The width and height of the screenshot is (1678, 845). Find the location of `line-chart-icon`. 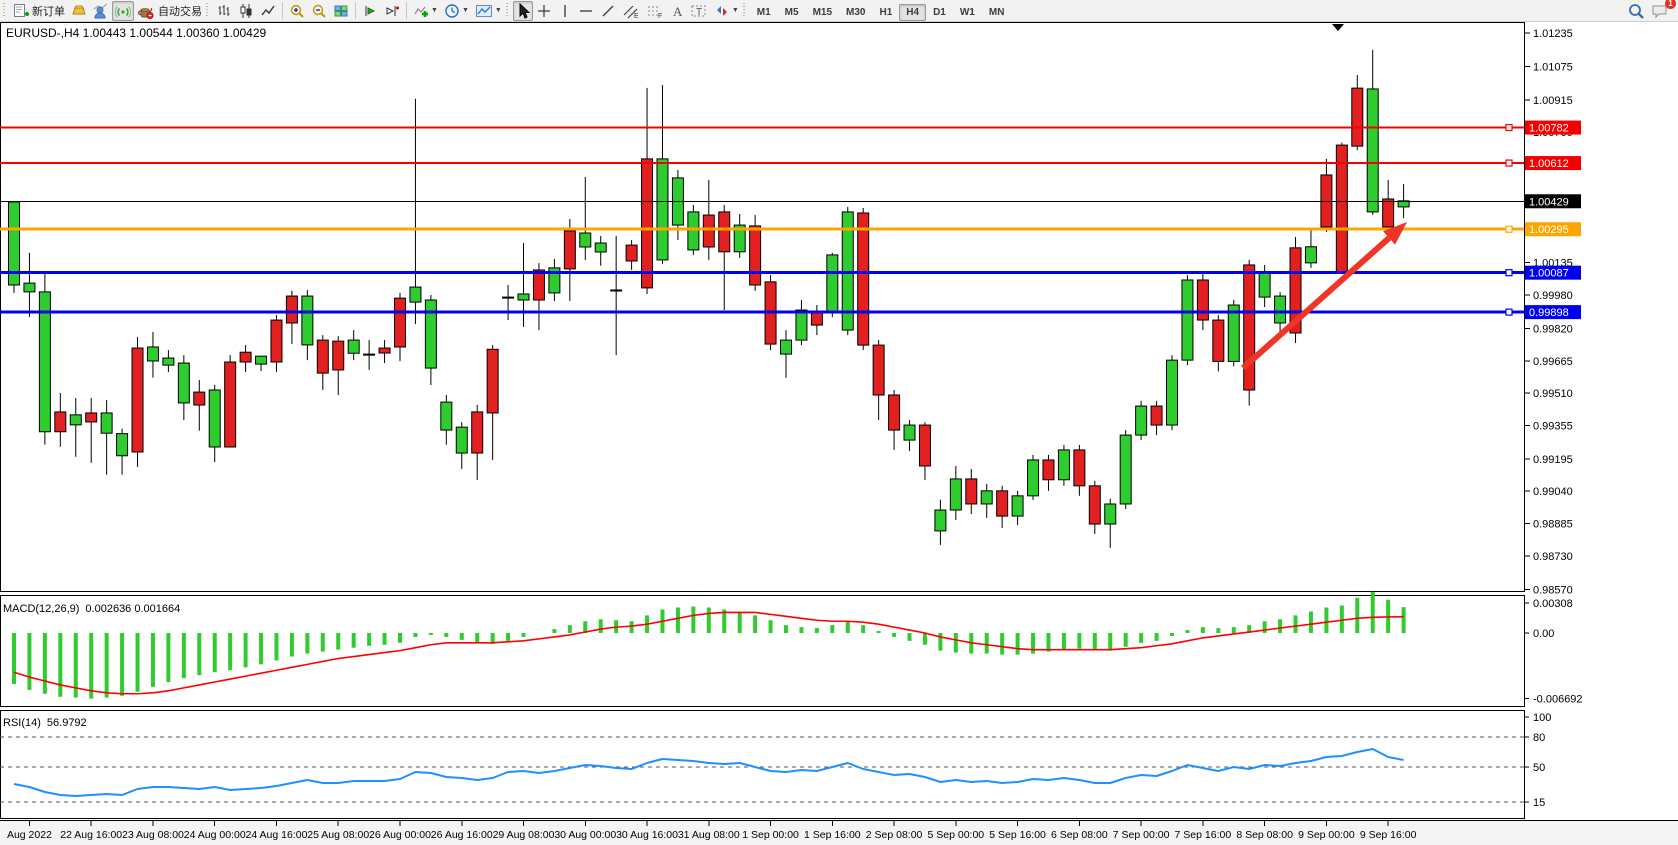

line-chart-icon is located at coordinates (268, 10).